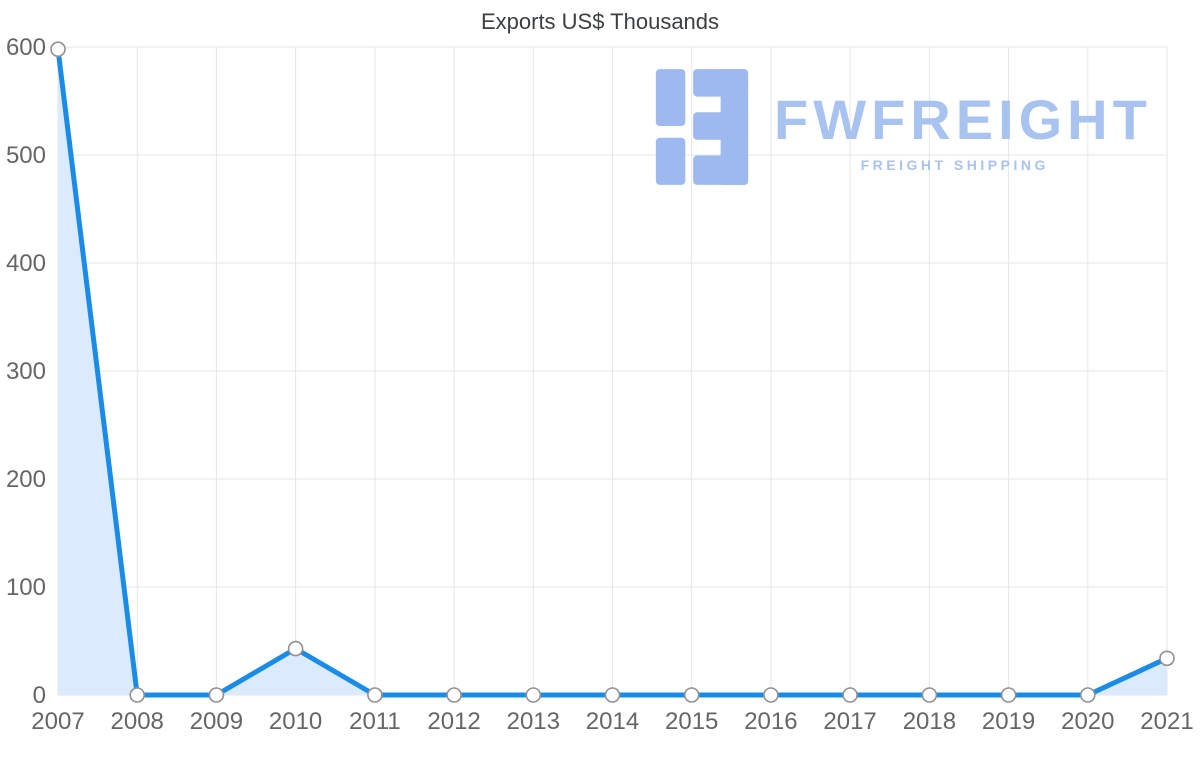 The image size is (1200, 763). I want to click on y-tick-label: 200, so click(26, 479).